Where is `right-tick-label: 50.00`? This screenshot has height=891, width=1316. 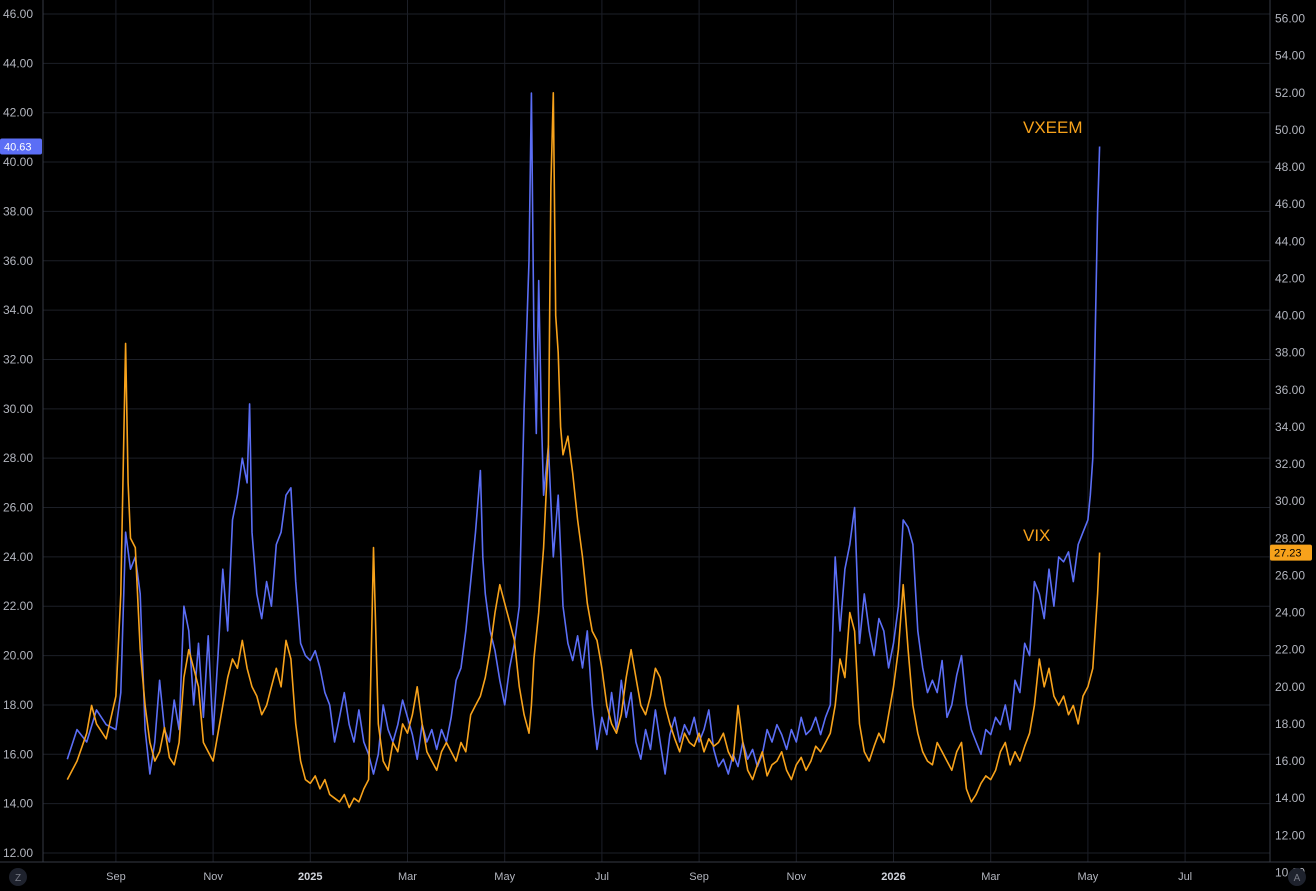 right-tick-label: 50.00 is located at coordinates (1290, 130).